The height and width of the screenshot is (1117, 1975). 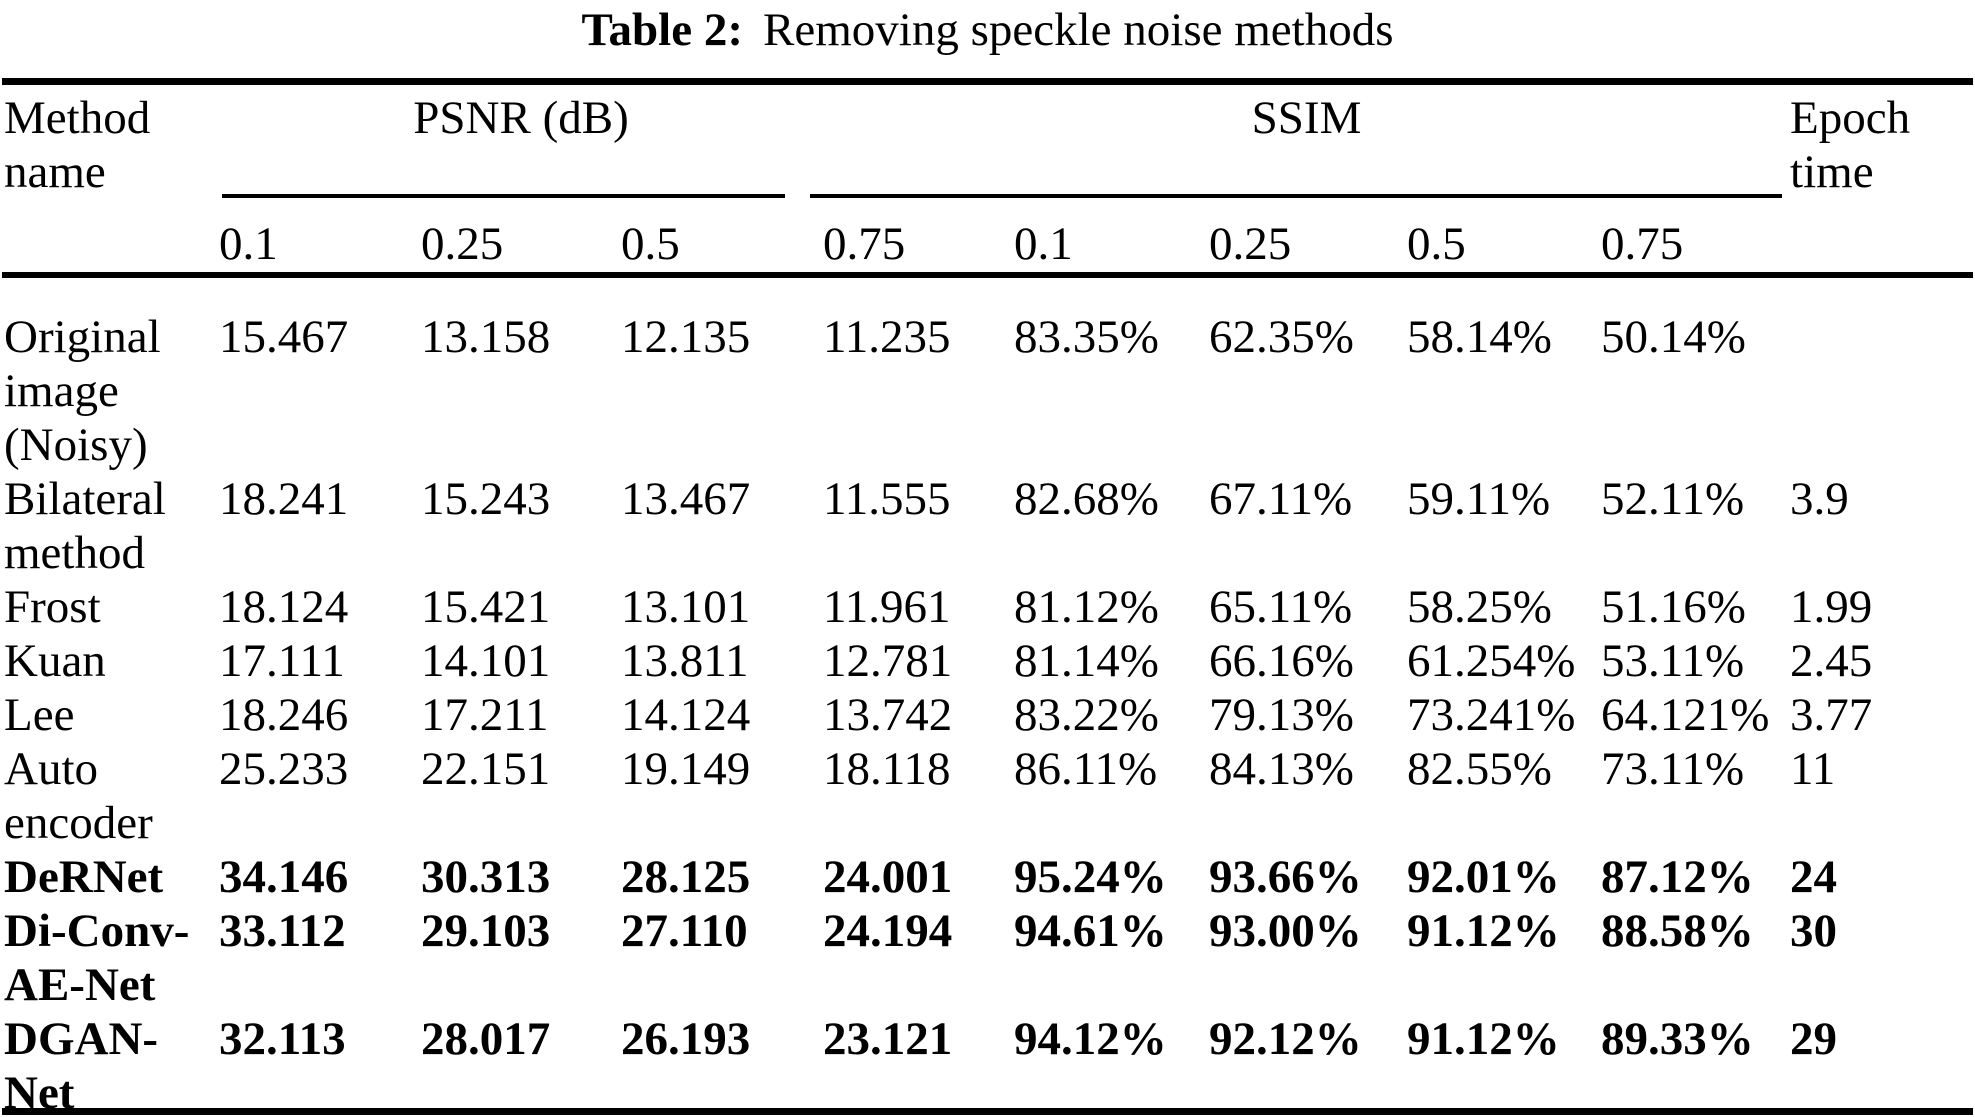 I want to click on psnr-01-cell: 18.241, so click(x=284, y=499).